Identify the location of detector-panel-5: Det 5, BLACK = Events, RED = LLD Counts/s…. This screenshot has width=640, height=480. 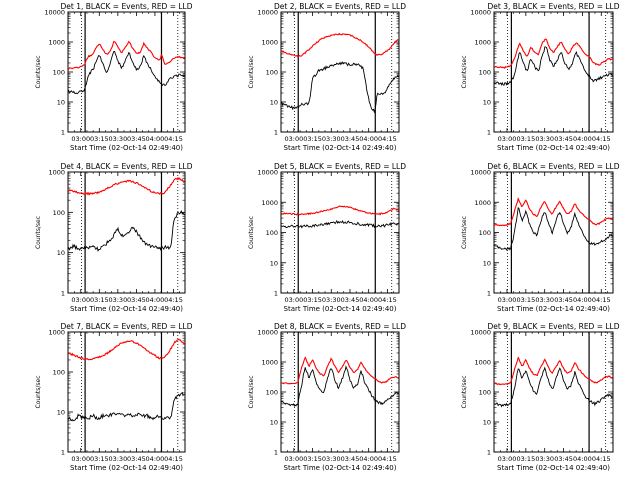
(327, 237).